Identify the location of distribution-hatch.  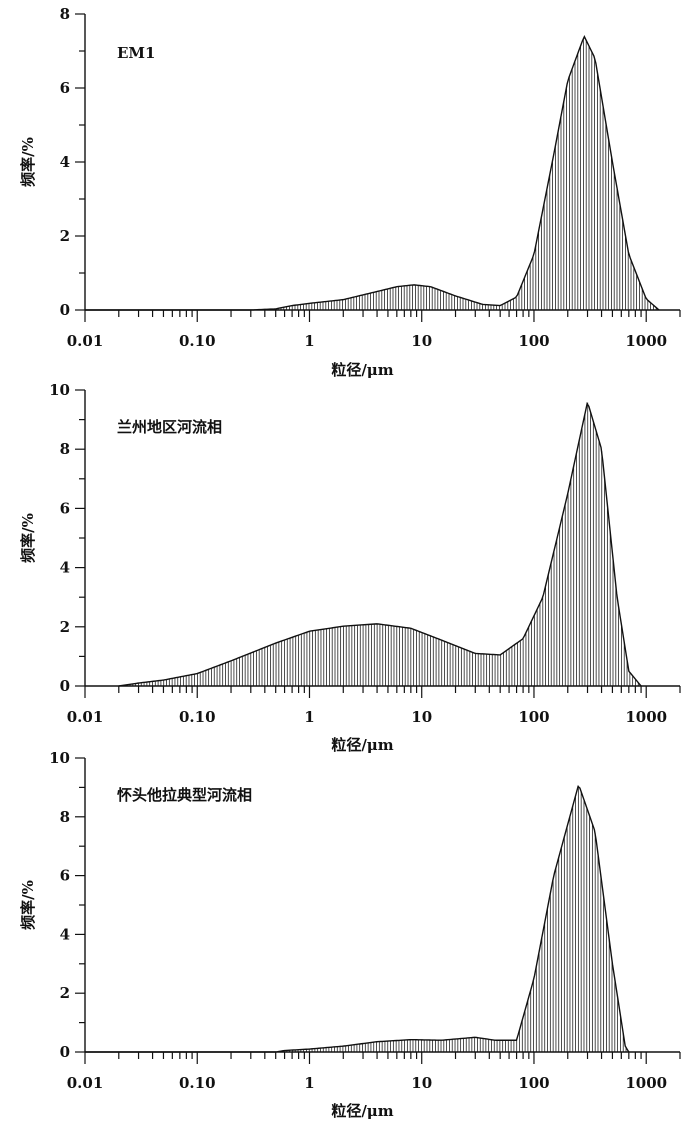
(453, 918).